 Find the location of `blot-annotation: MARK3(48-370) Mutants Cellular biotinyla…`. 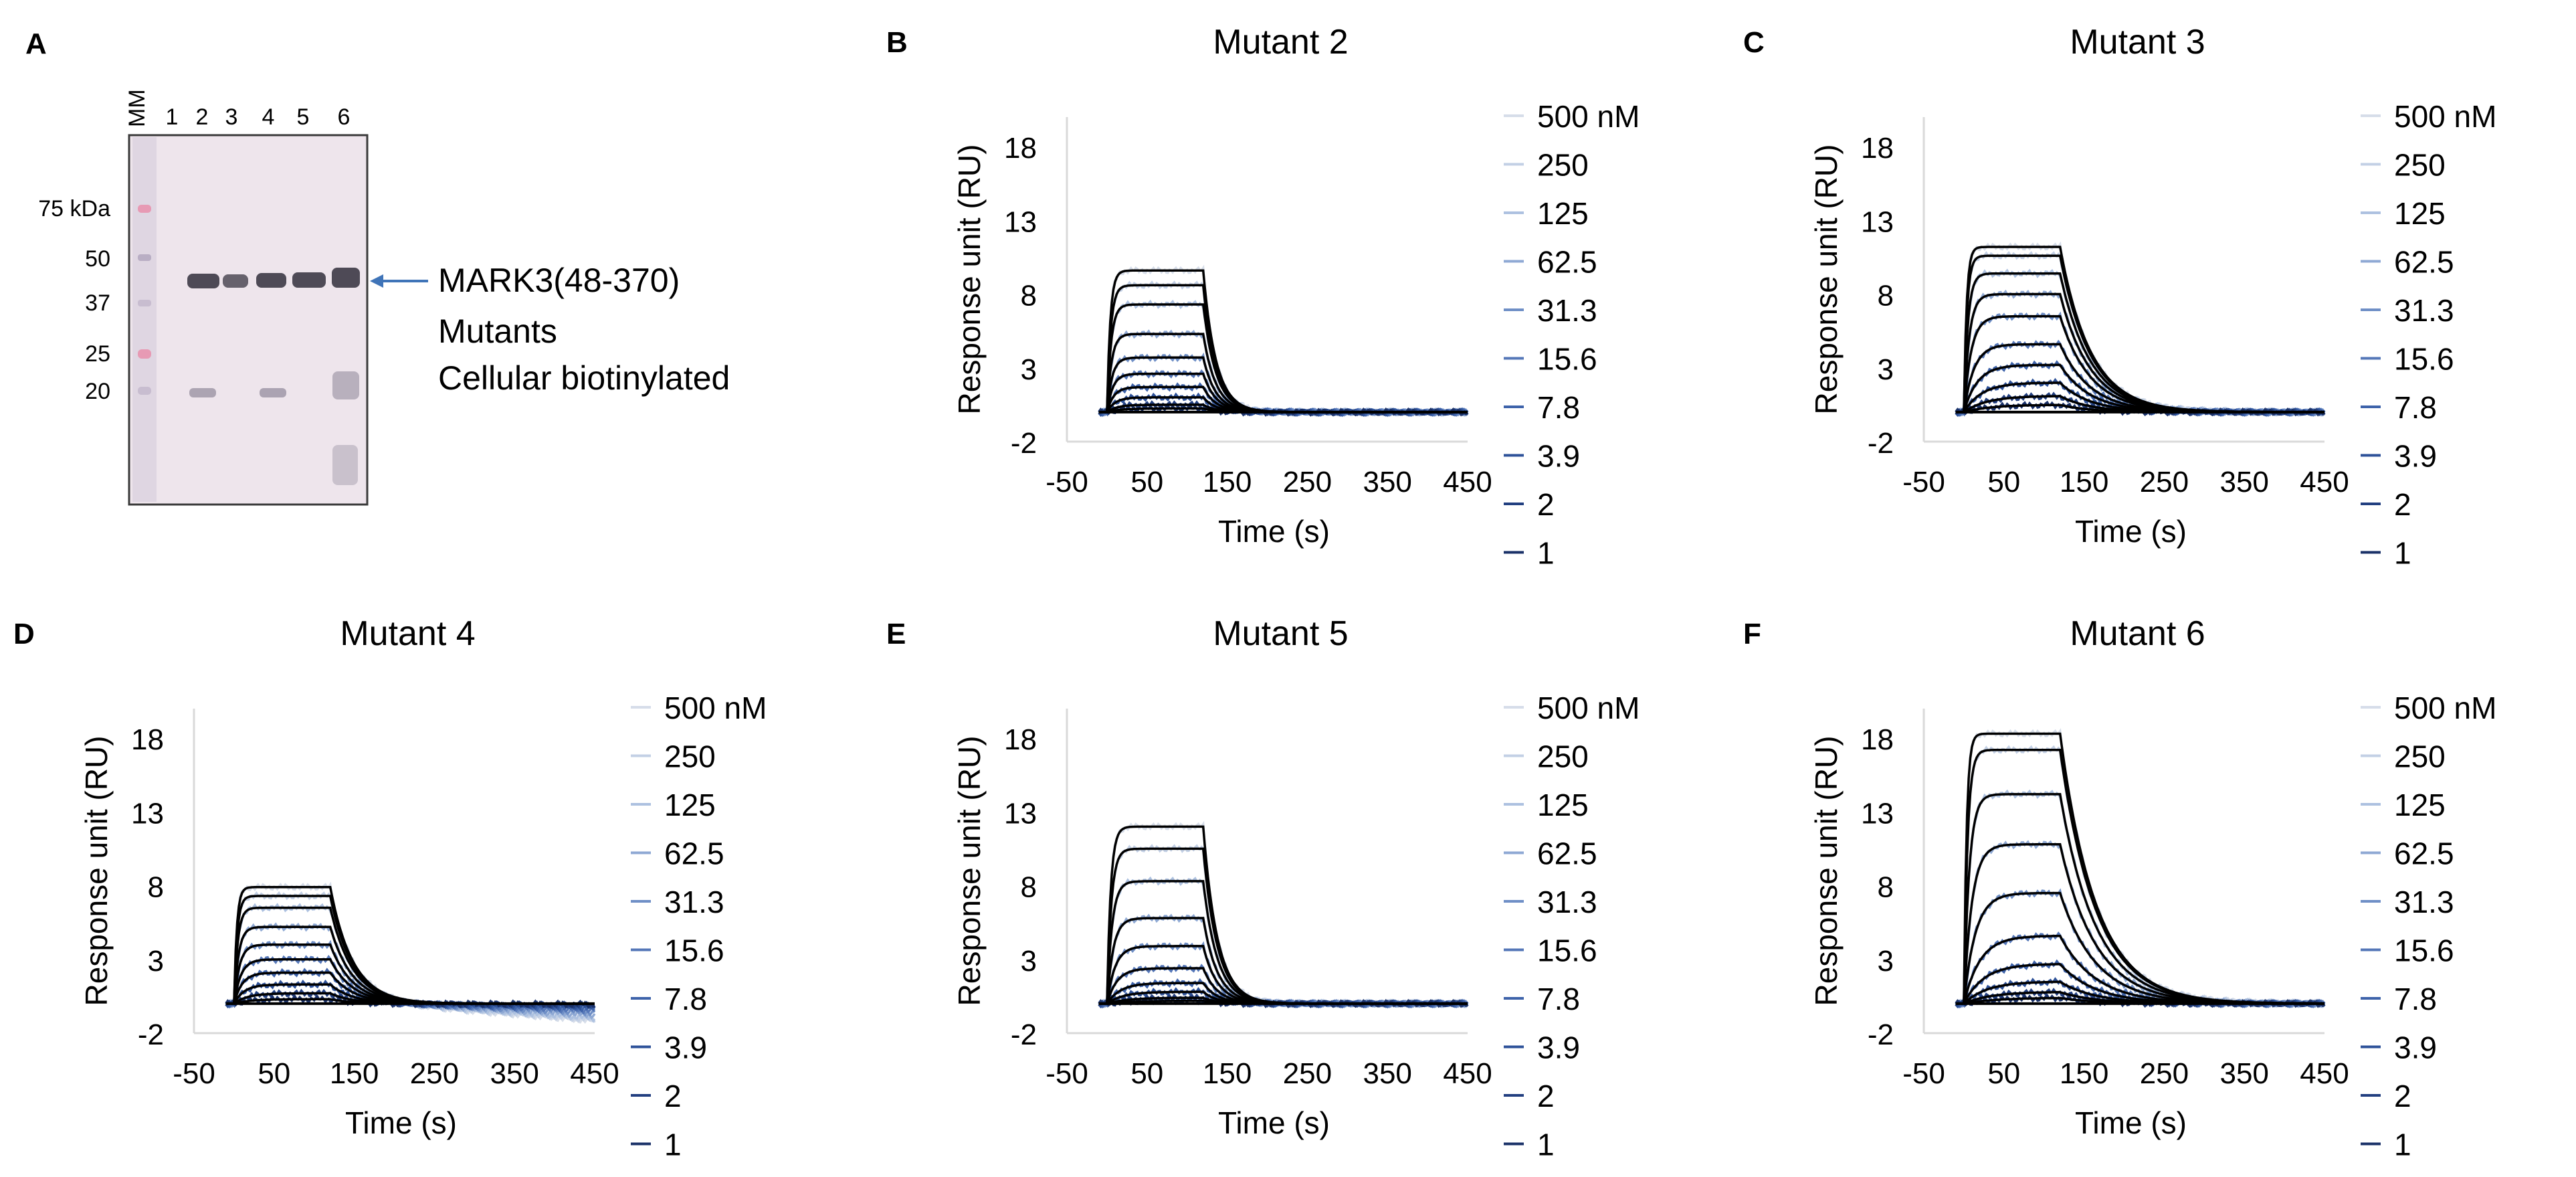

blot-annotation: MARK3(48-370) Mutants Cellular biotinyla… is located at coordinates (584, 329).